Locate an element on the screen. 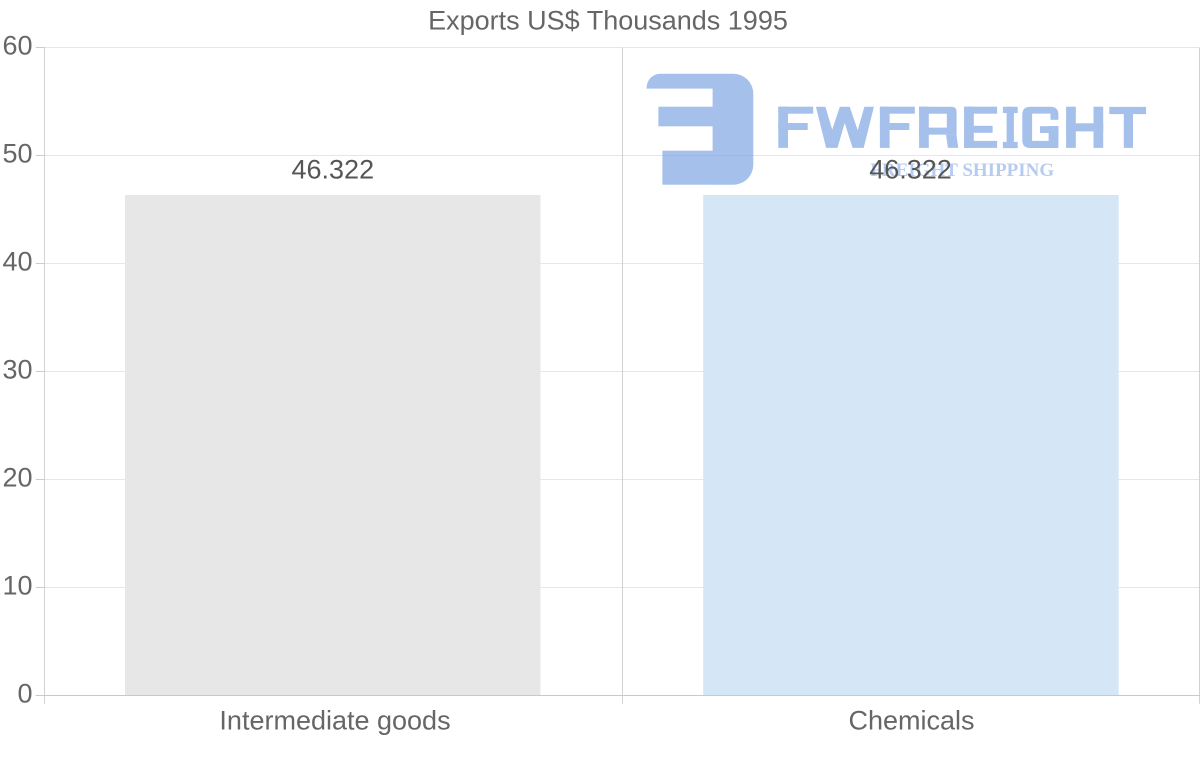  svg-text: Exports US$ Thousands 1995 is located at coordinates (608, 21).